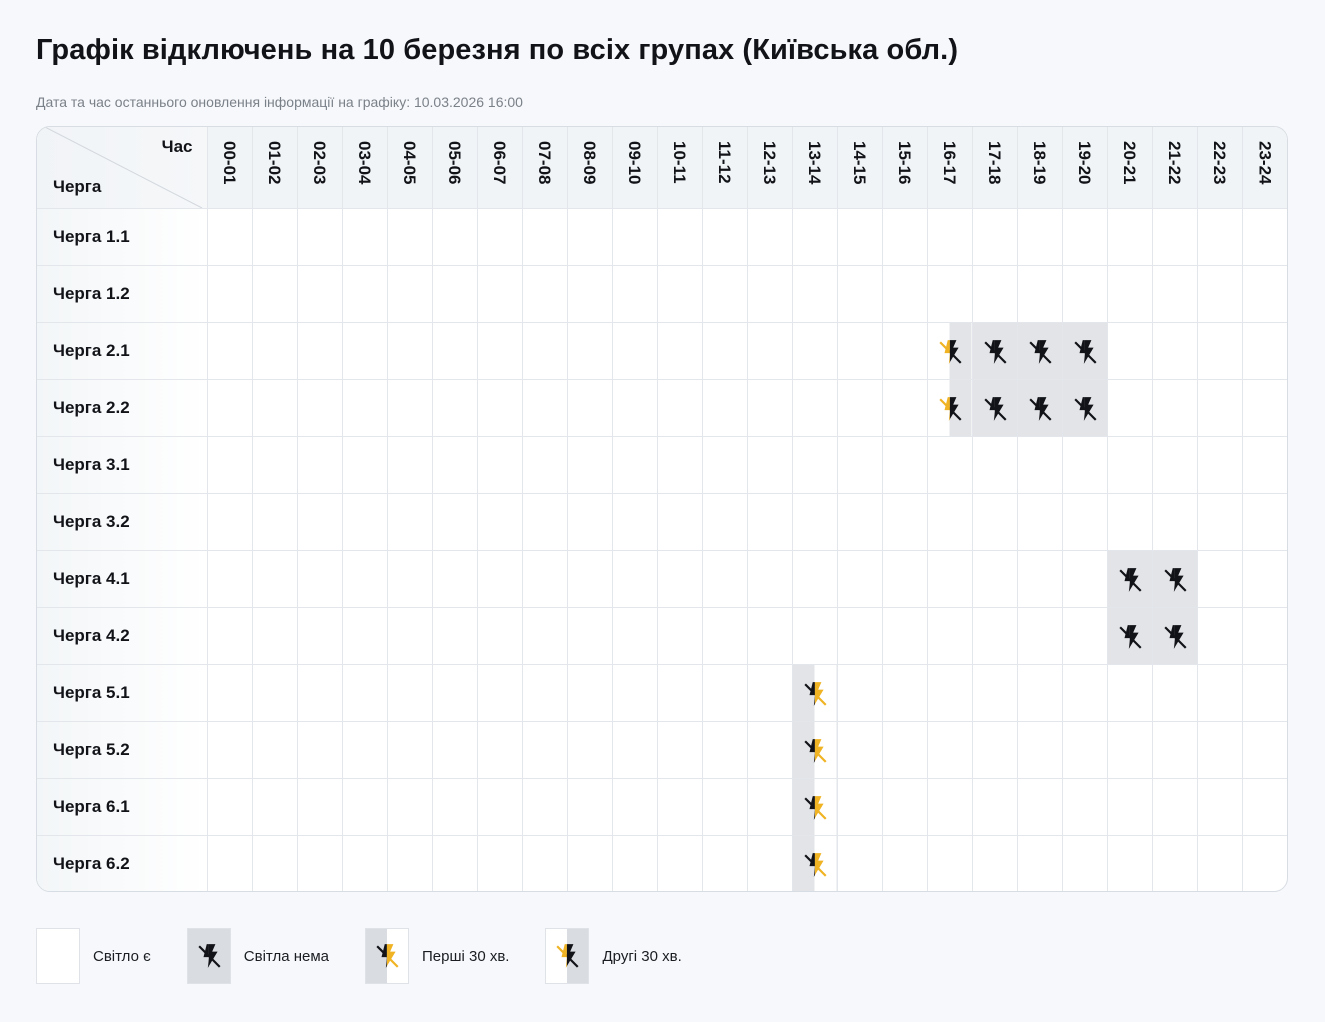  What do you see at coordinates (905, 168) in the screenshot?
I see `hour-column-header: 15-16` at bounding box center [905, 168].